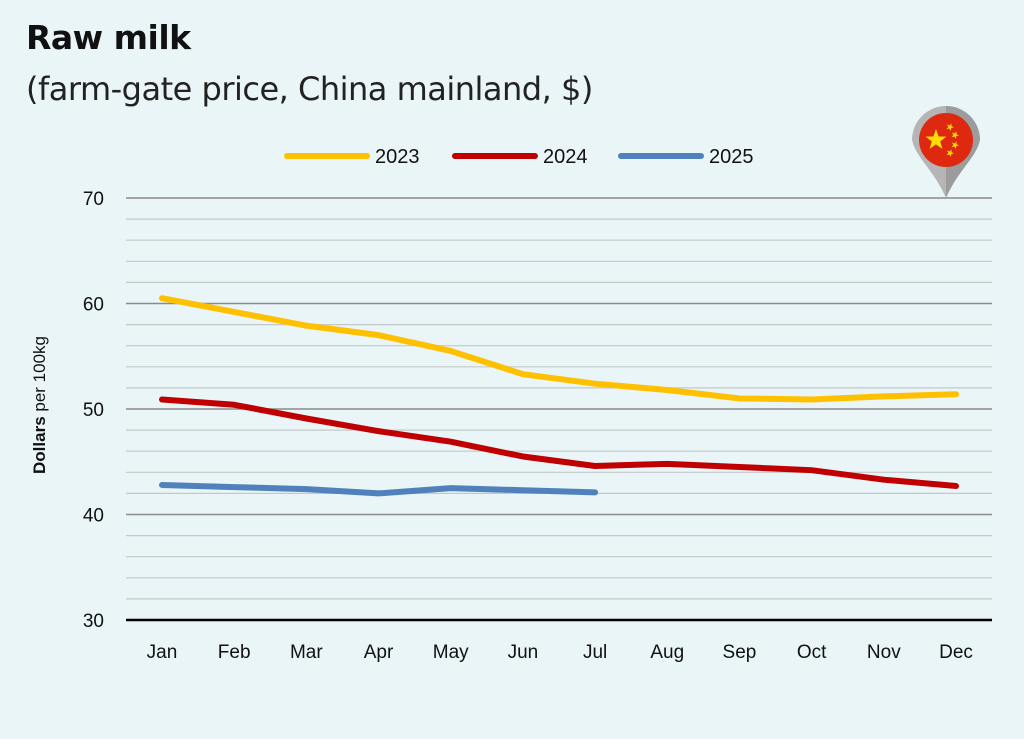 The height and width of the screenshot is (739, 1024). Describe the element at coordinates (397, 157) in the screenshot. I see `legend-label-2023: 2023` at that location.